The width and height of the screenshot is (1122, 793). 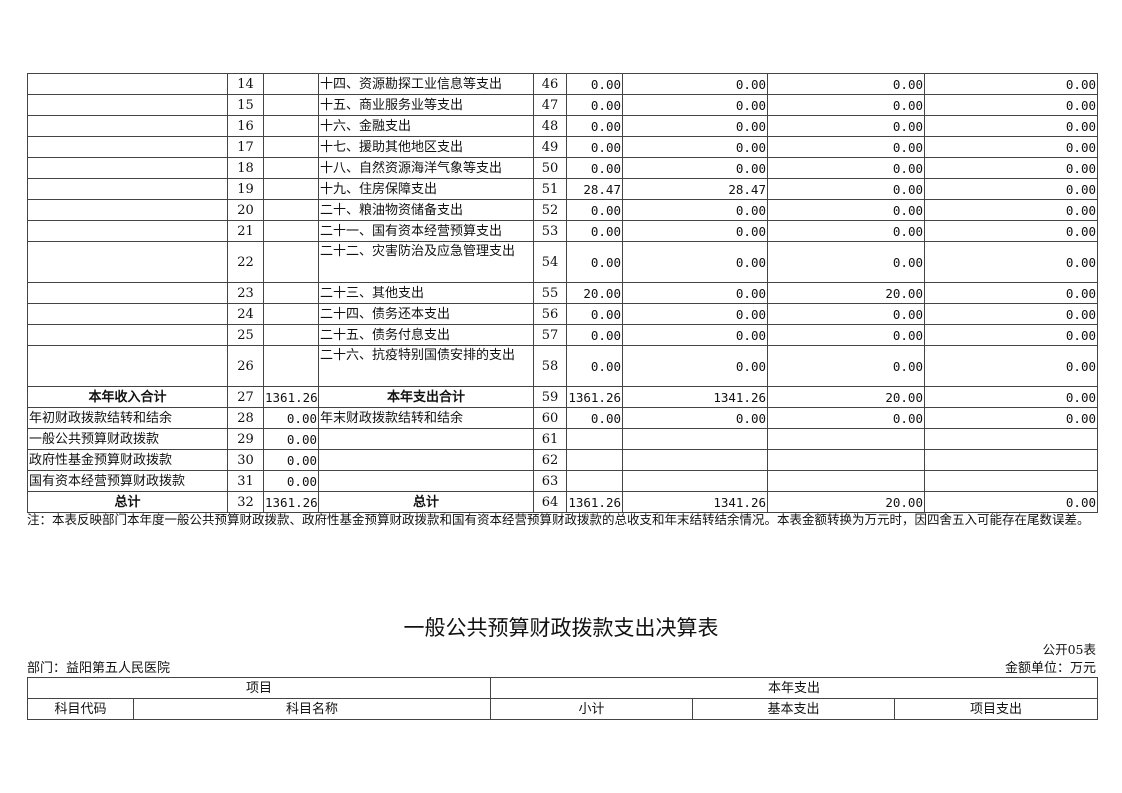 What do you see at coordinates (550, 126) in the screenshot?
I see `expense-line-no: 48` at bounding box center [550, 126].